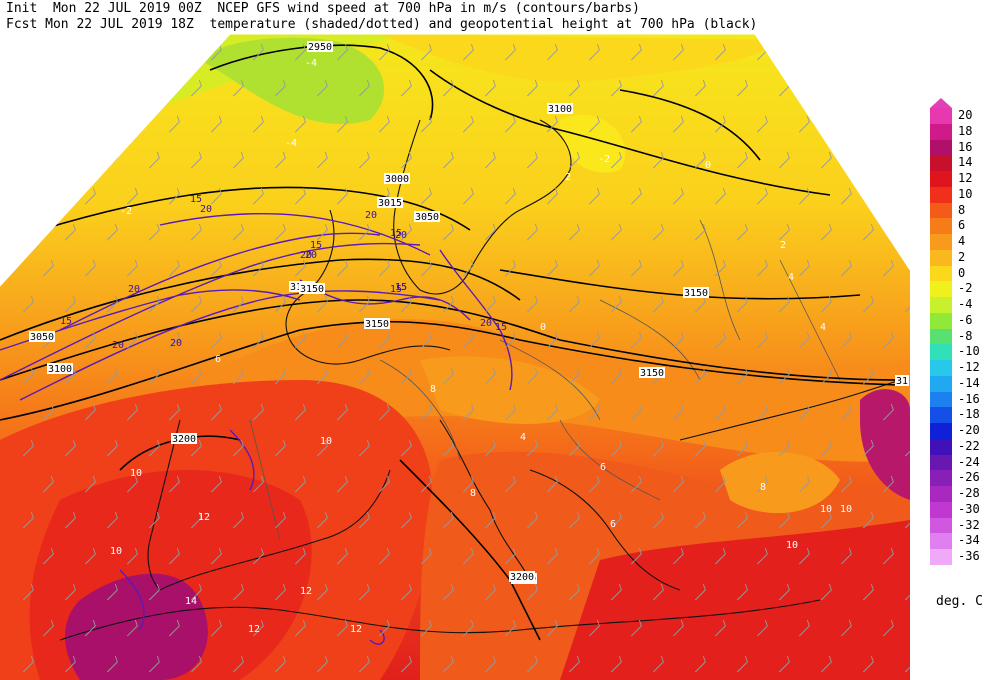  What do you see at coordinates (969, 414) in the screenshot?
I see `colorbar-level-label: -18` at bounding box center [969, 414].